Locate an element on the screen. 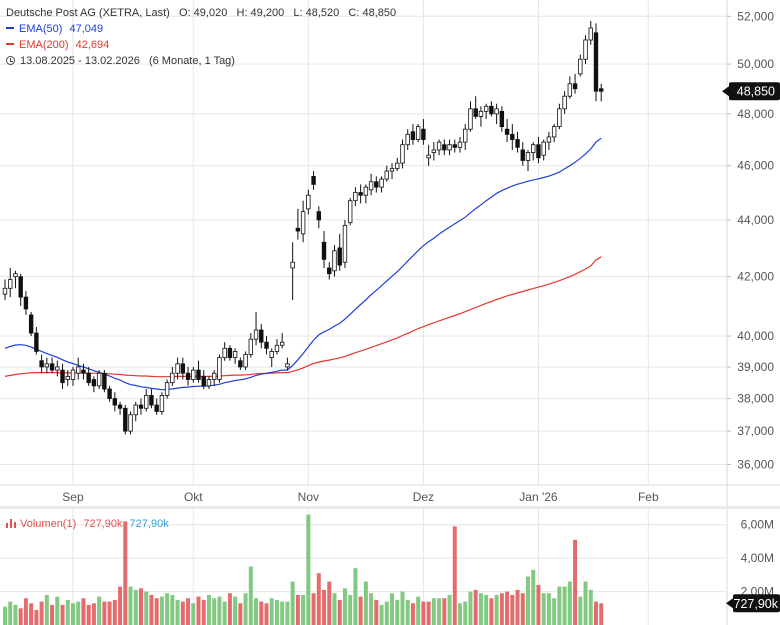  time-tick-label: Okt is located at coordinates (193, 497).